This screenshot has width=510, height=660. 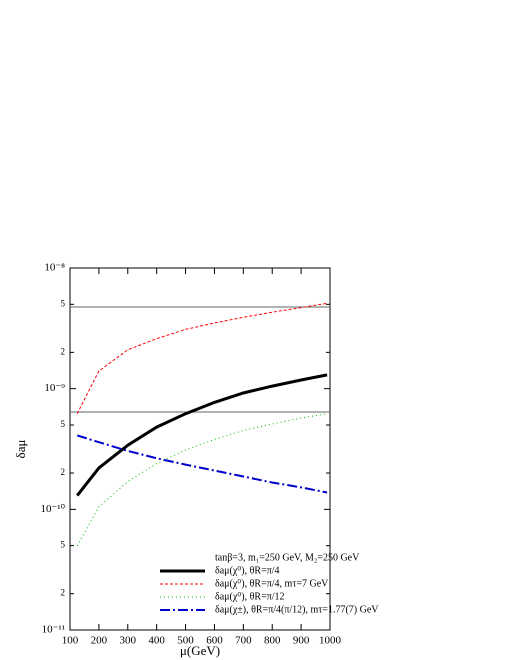 What do you see at coordinates (243, 641) in the screenshot?
I see `x-tick-label: 700` at bounding box center [243, 641].